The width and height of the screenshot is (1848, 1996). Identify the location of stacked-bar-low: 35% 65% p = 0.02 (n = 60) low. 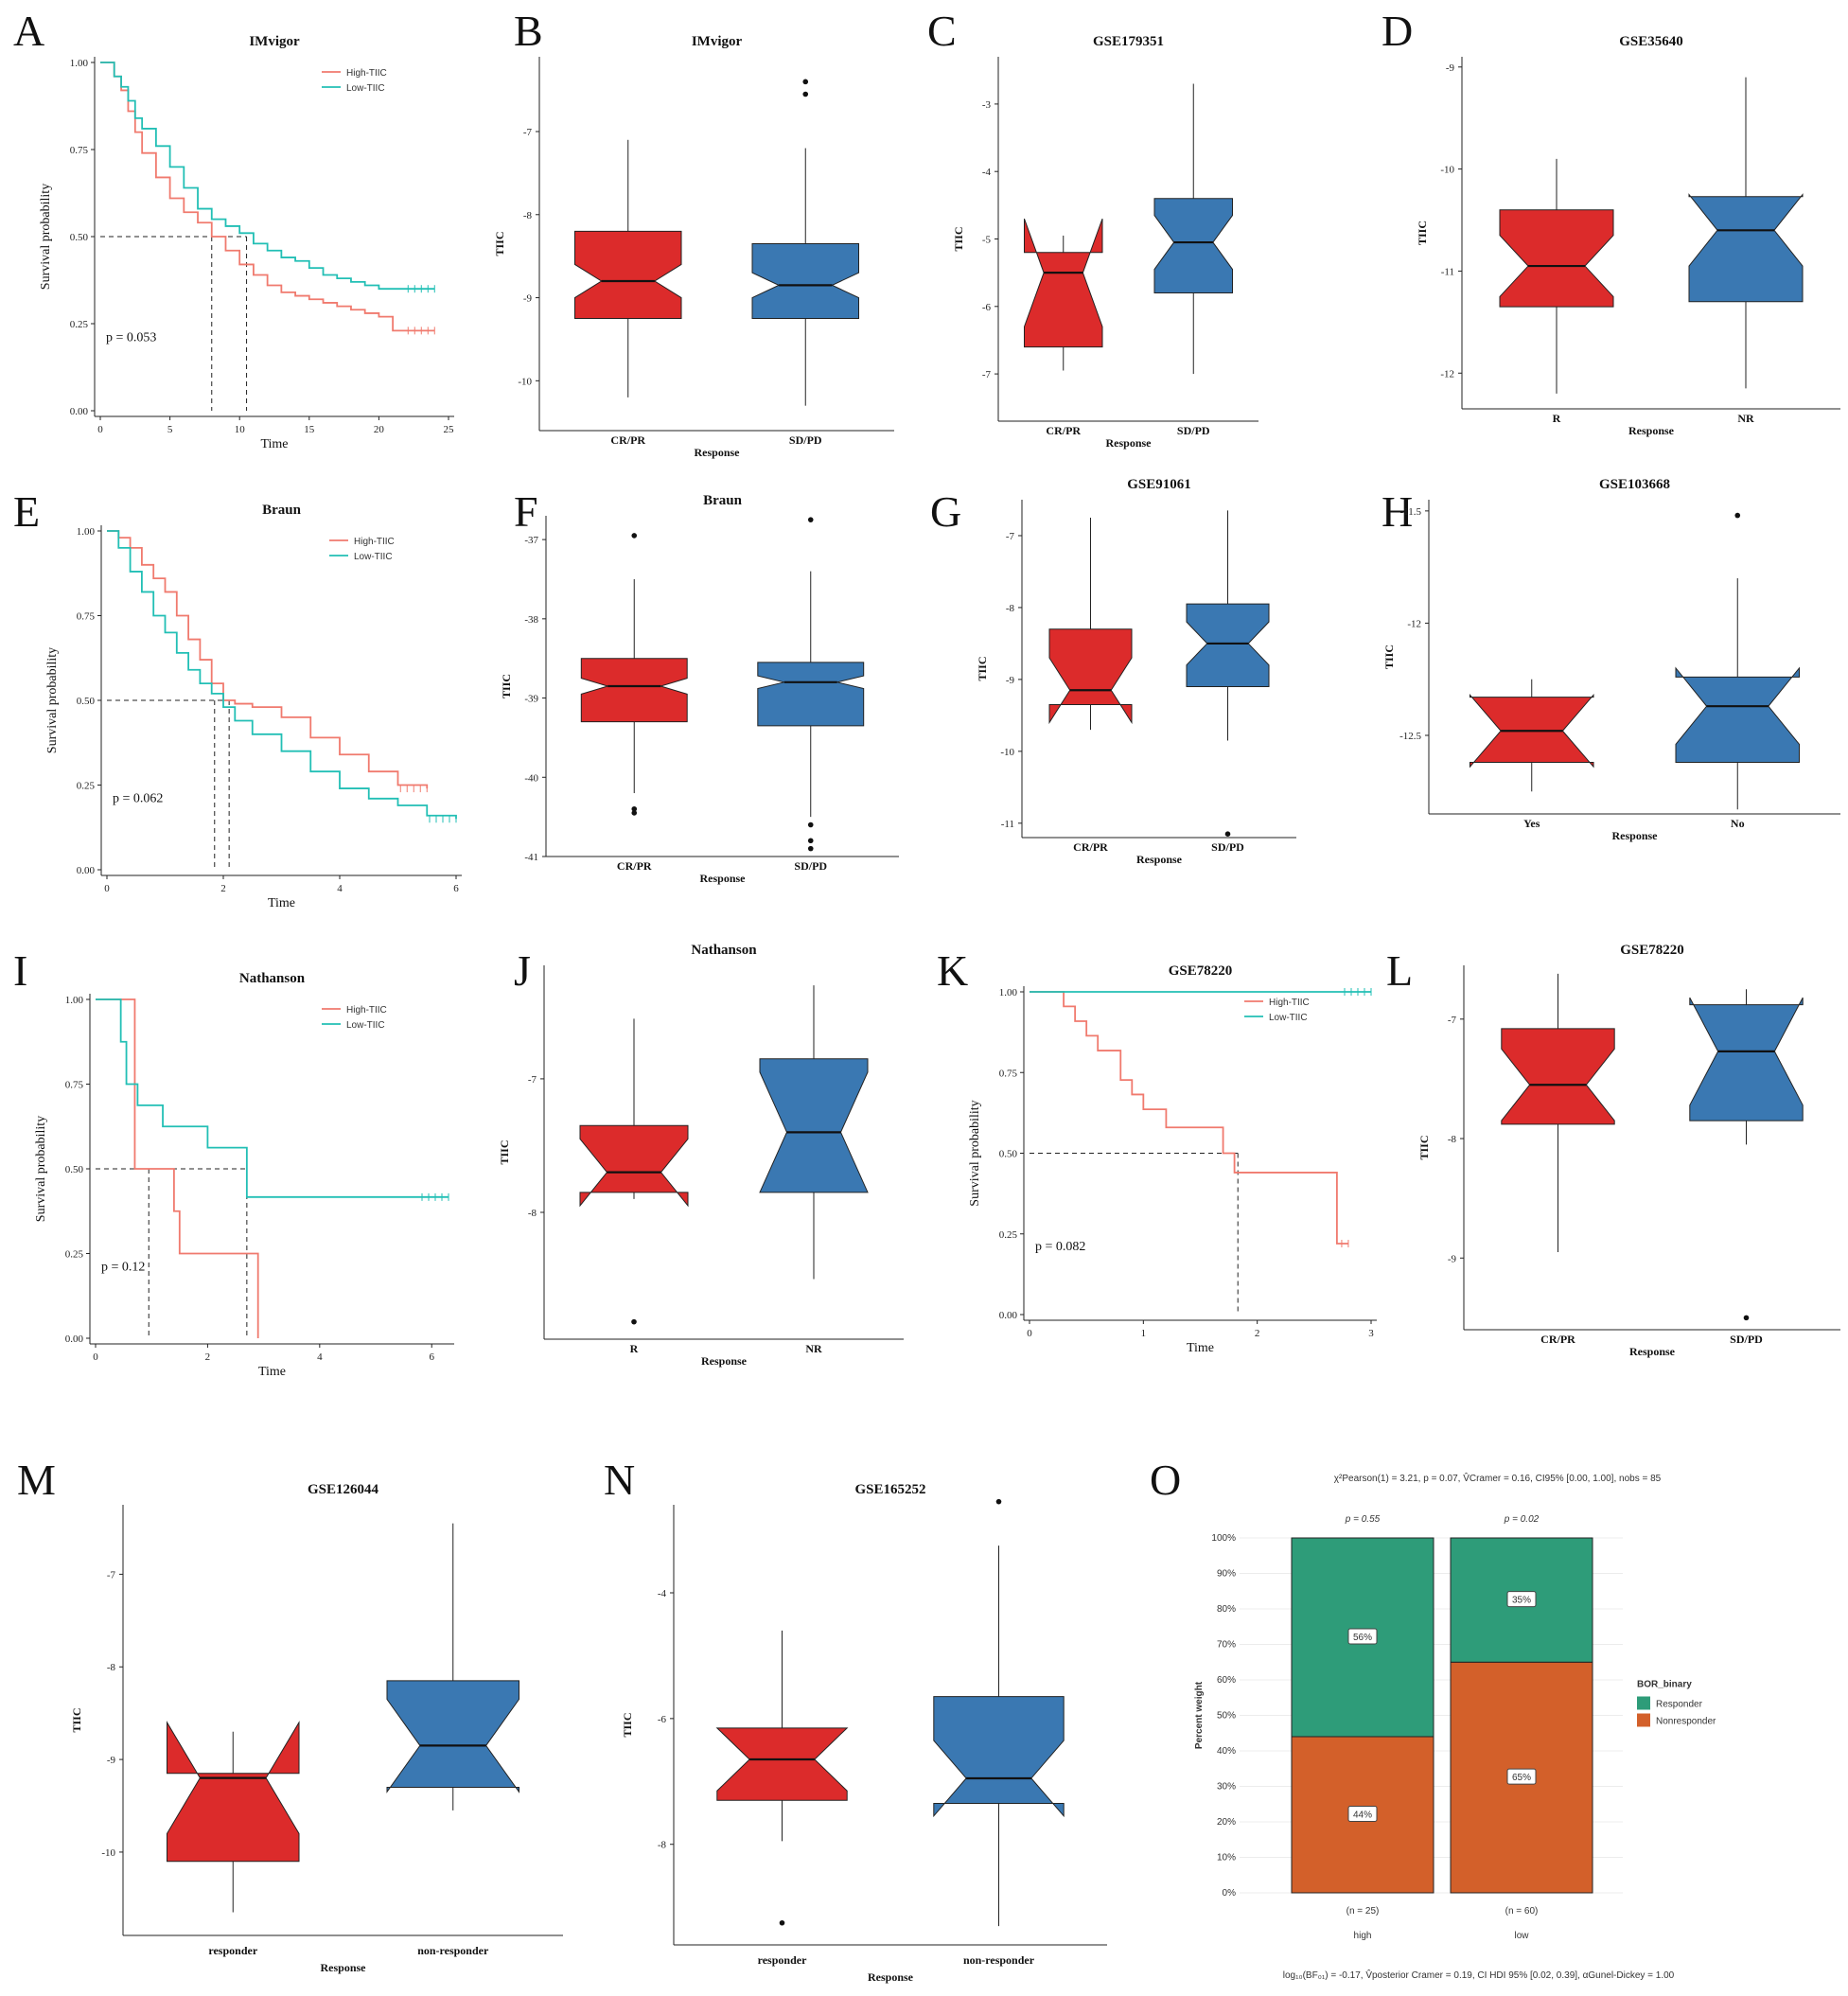
(1522, 1727).